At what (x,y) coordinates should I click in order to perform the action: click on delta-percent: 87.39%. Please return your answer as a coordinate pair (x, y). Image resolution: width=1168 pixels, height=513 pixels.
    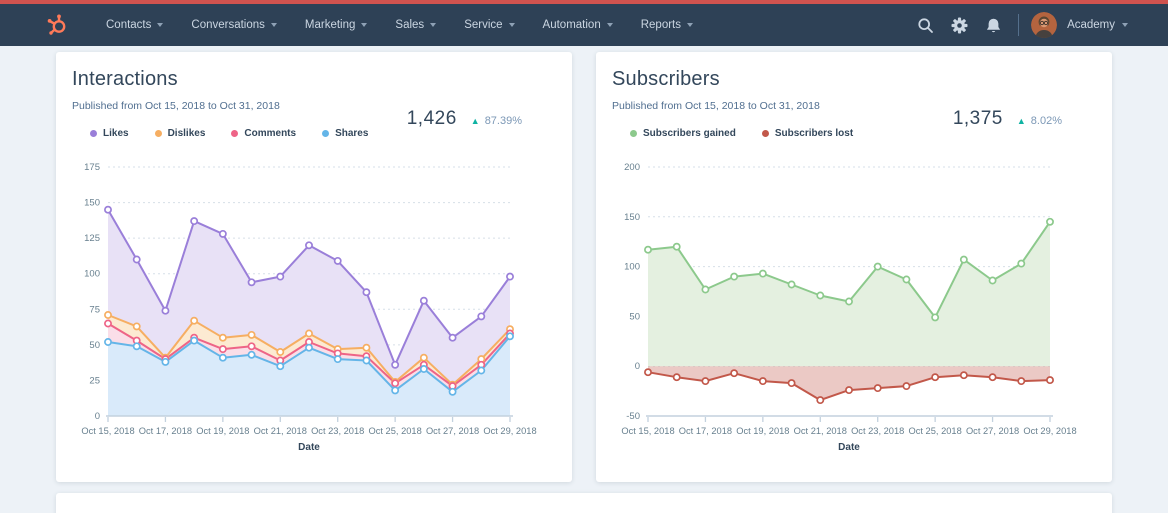
    Looking at the image, I should click on (503, 121).